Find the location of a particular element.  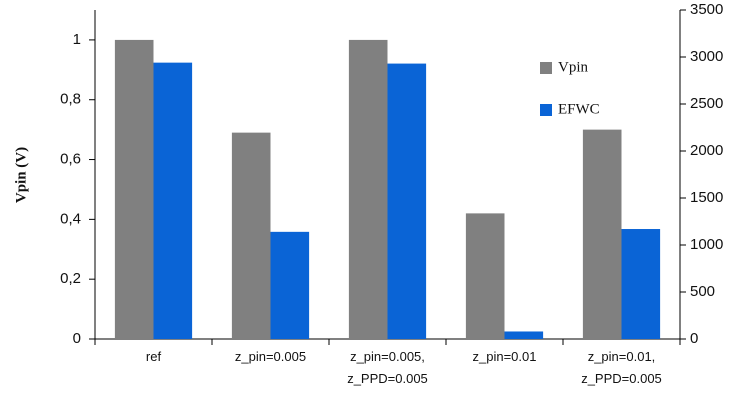

y-tick-label: 0,2 is located at coordinates (70, 278).